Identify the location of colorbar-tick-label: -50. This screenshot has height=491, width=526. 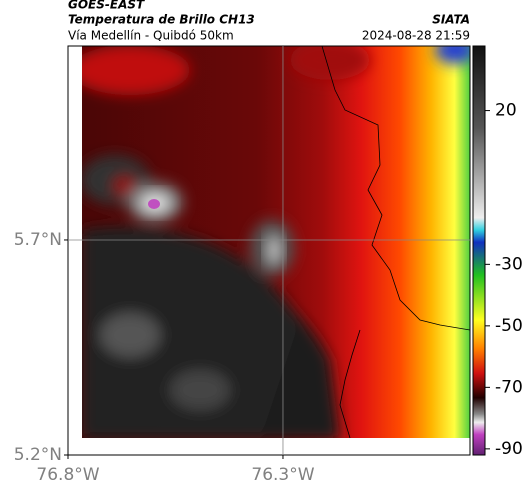
(509, 326).